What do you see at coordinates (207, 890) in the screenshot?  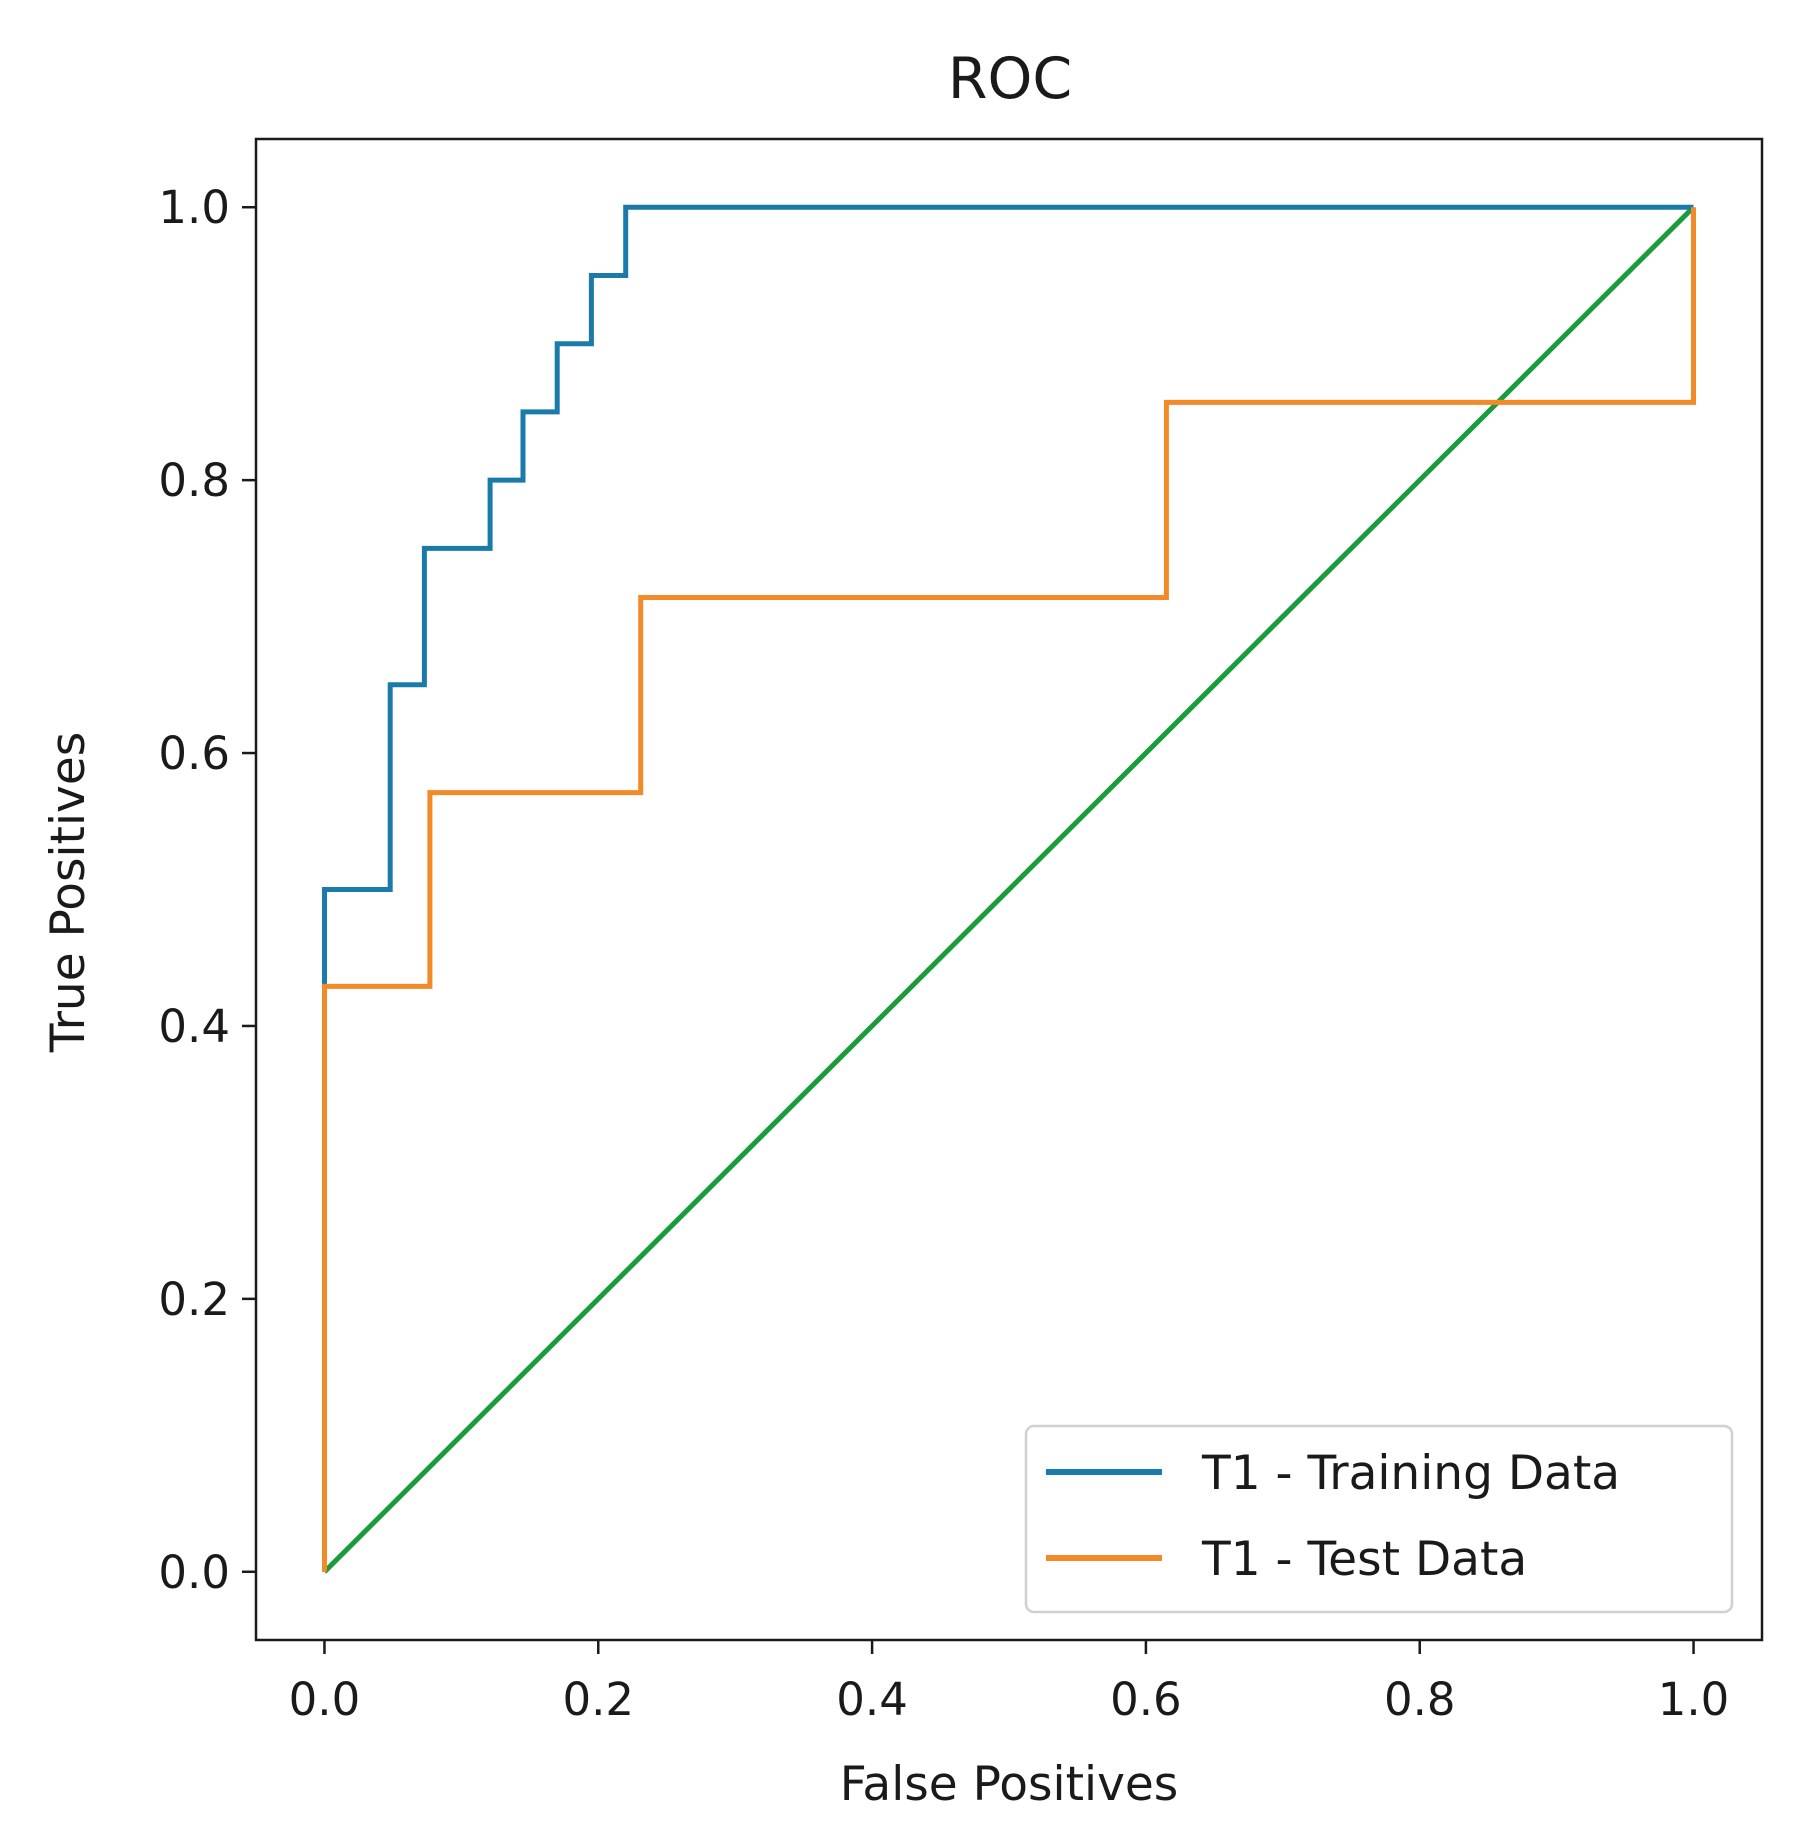 I see `y-axis-ticks: 0.0 0.2 0.4 0.6 0.8 1.0` at bounding box center [207, 890].